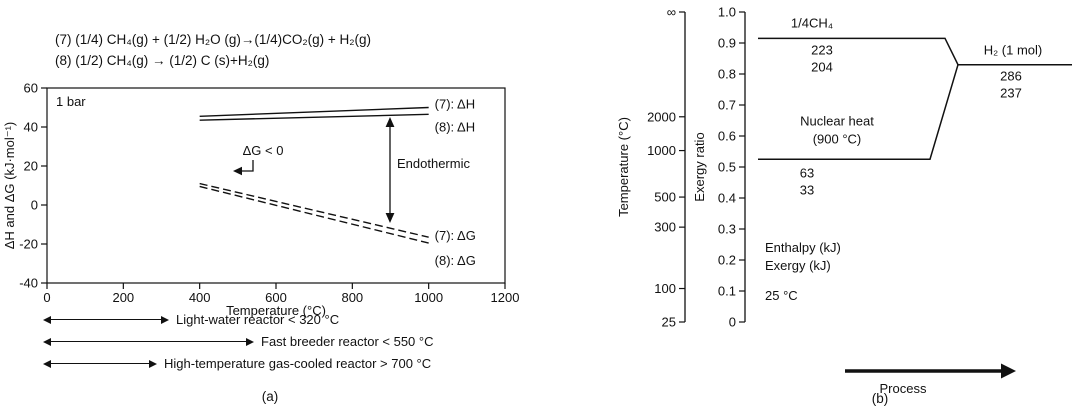 The image size is (1080, 413). Describe the element at coordinates (1008, 371) in the screenshot. I see `arrow-right-icon` at that location.